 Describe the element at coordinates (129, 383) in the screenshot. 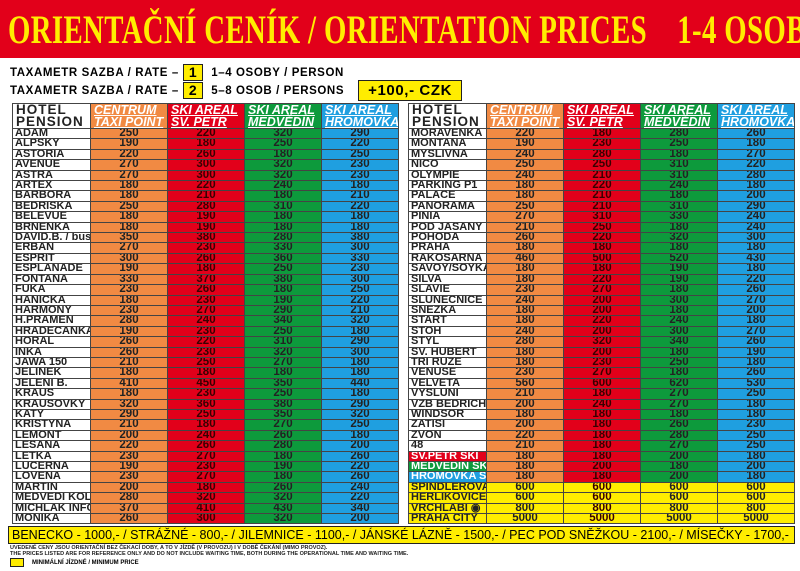

I see `price-cell: 410` at that location.